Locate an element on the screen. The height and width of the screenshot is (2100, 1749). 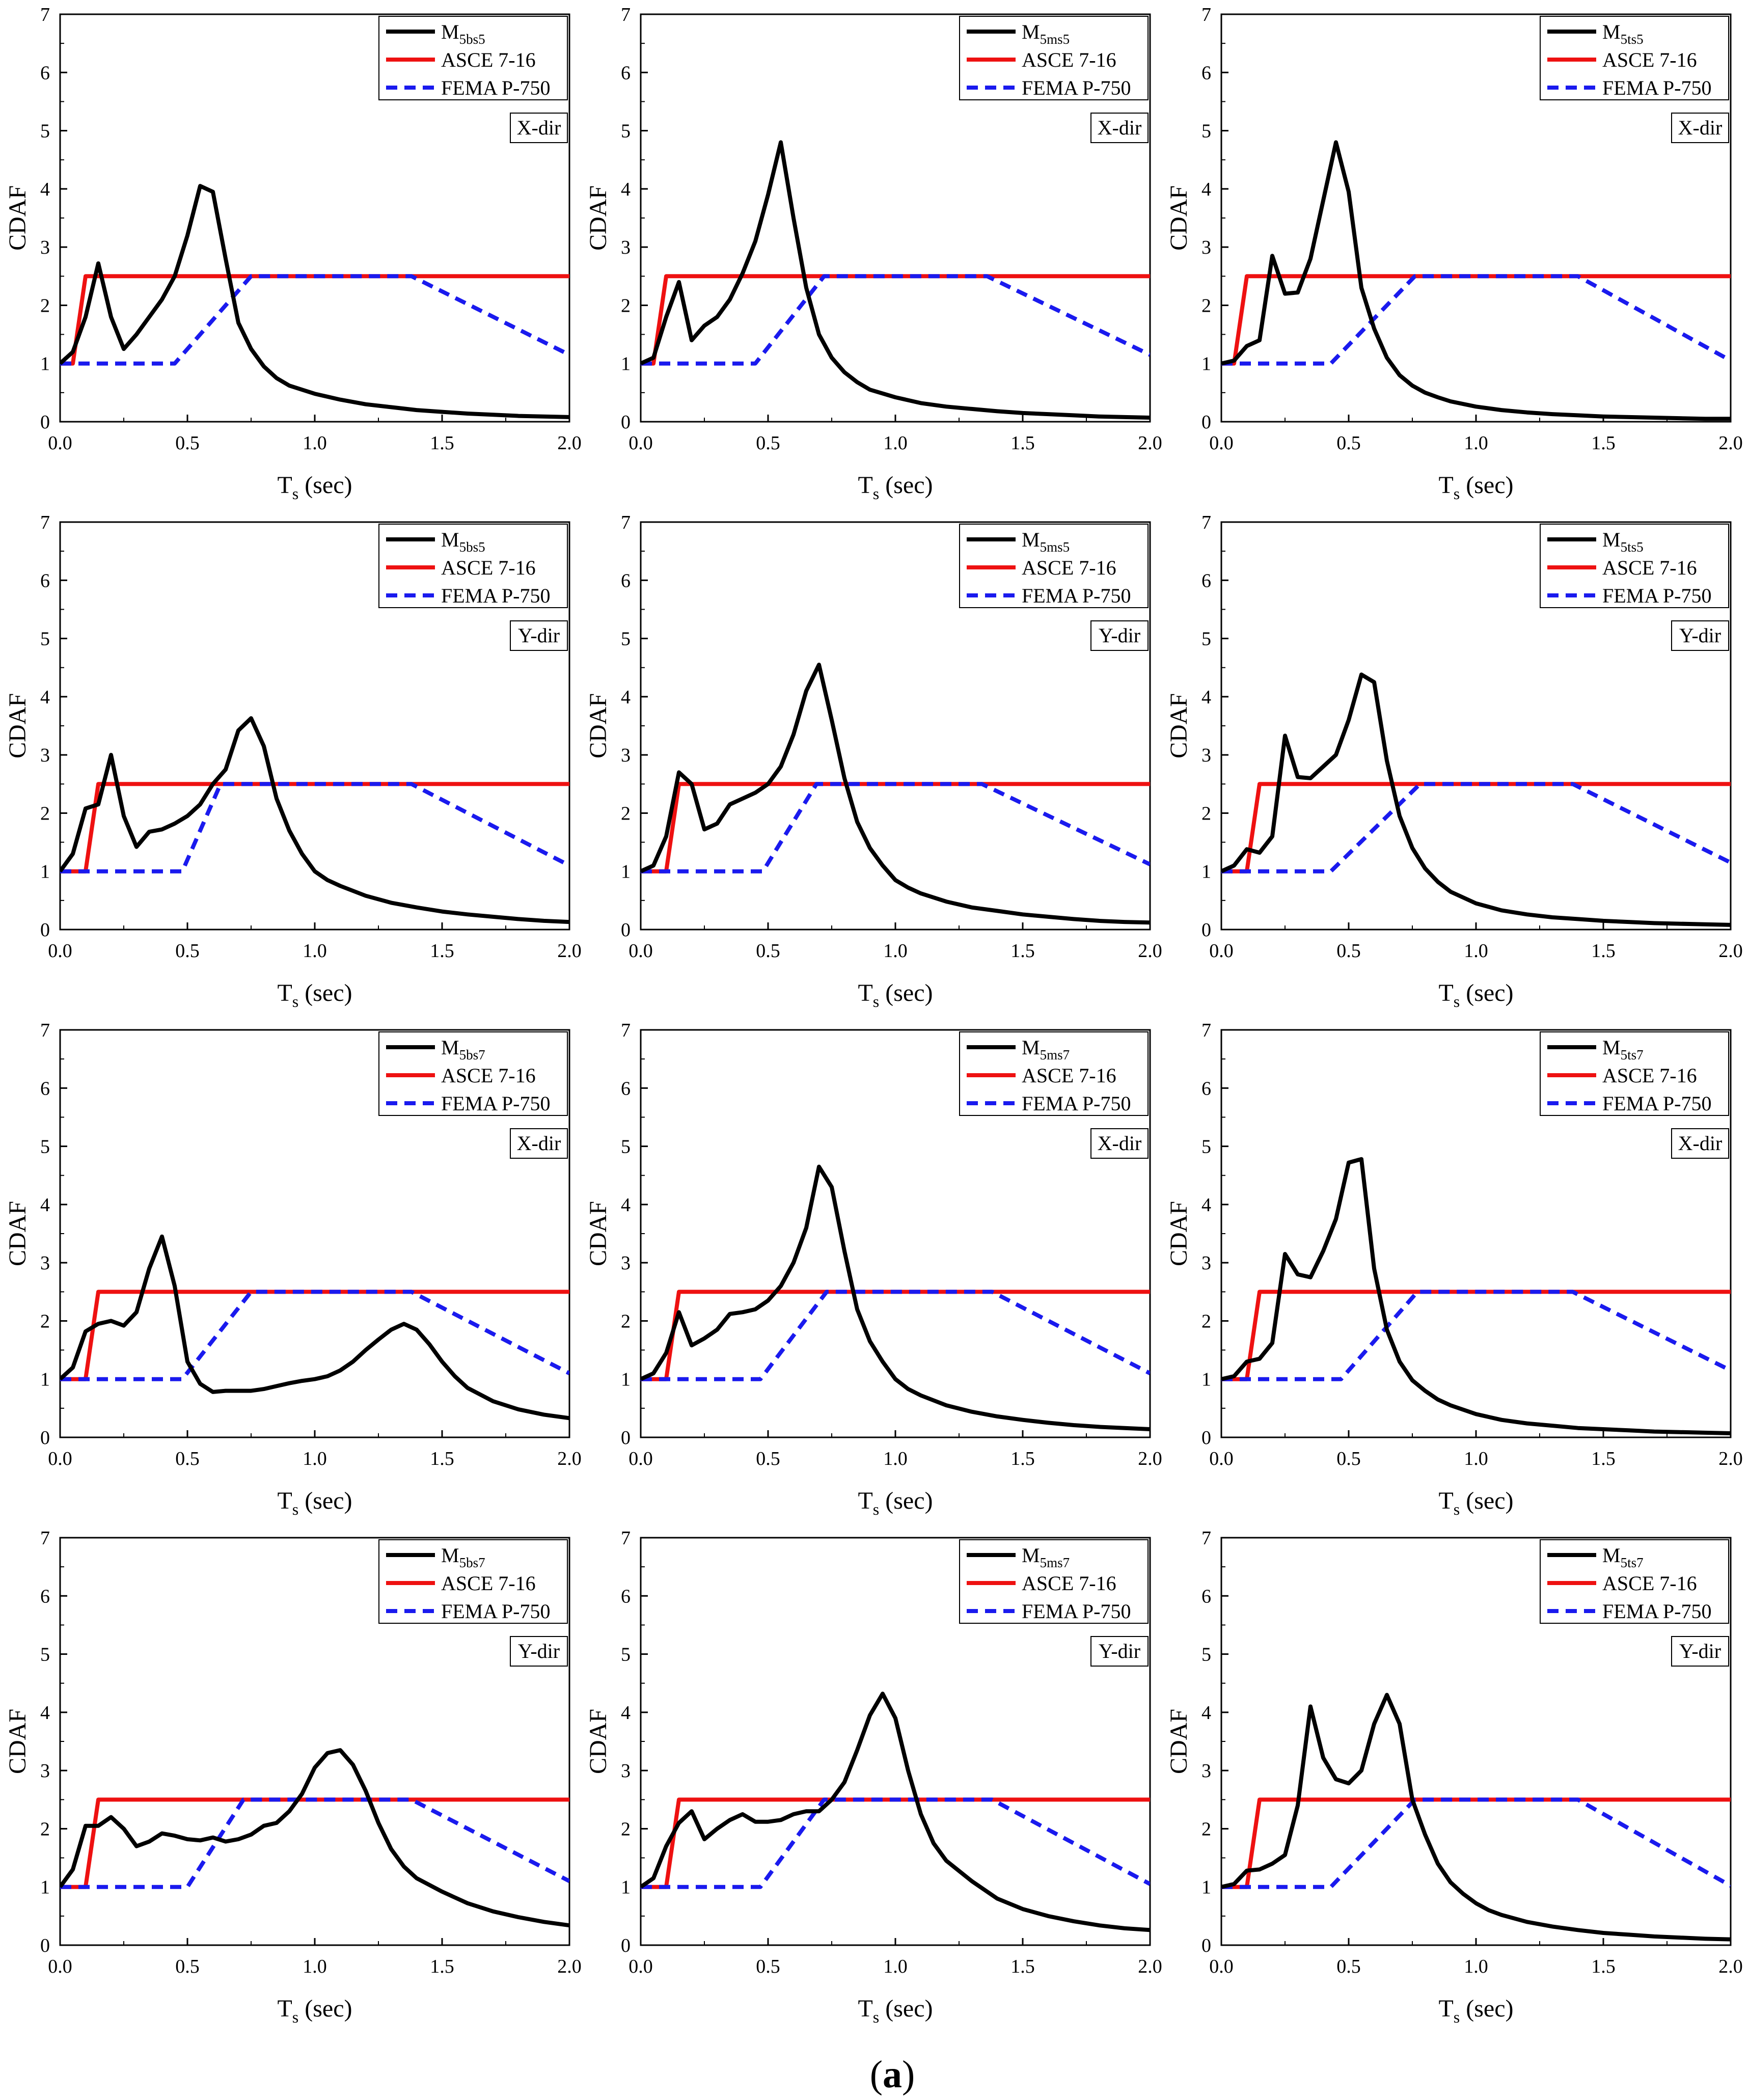
y-tick-label: 6 is located at coordinates (1206, 580).